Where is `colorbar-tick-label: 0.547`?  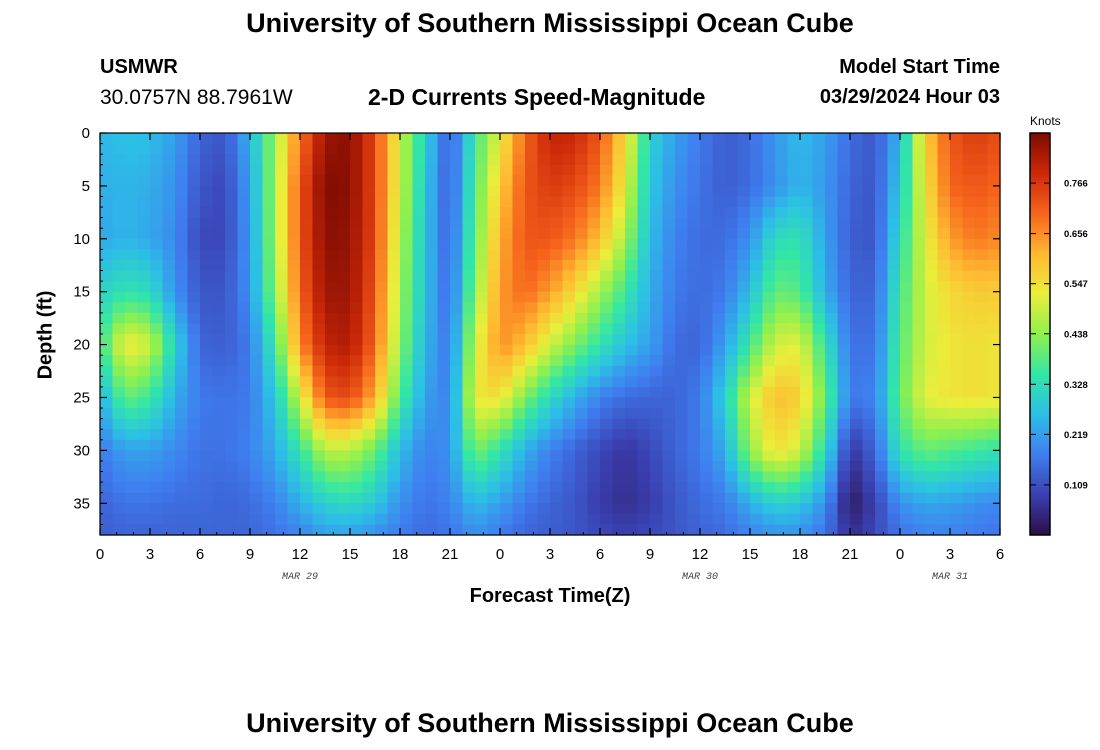 colorbar-tick-label: 0.547 is located at coordinates (1076, 284).